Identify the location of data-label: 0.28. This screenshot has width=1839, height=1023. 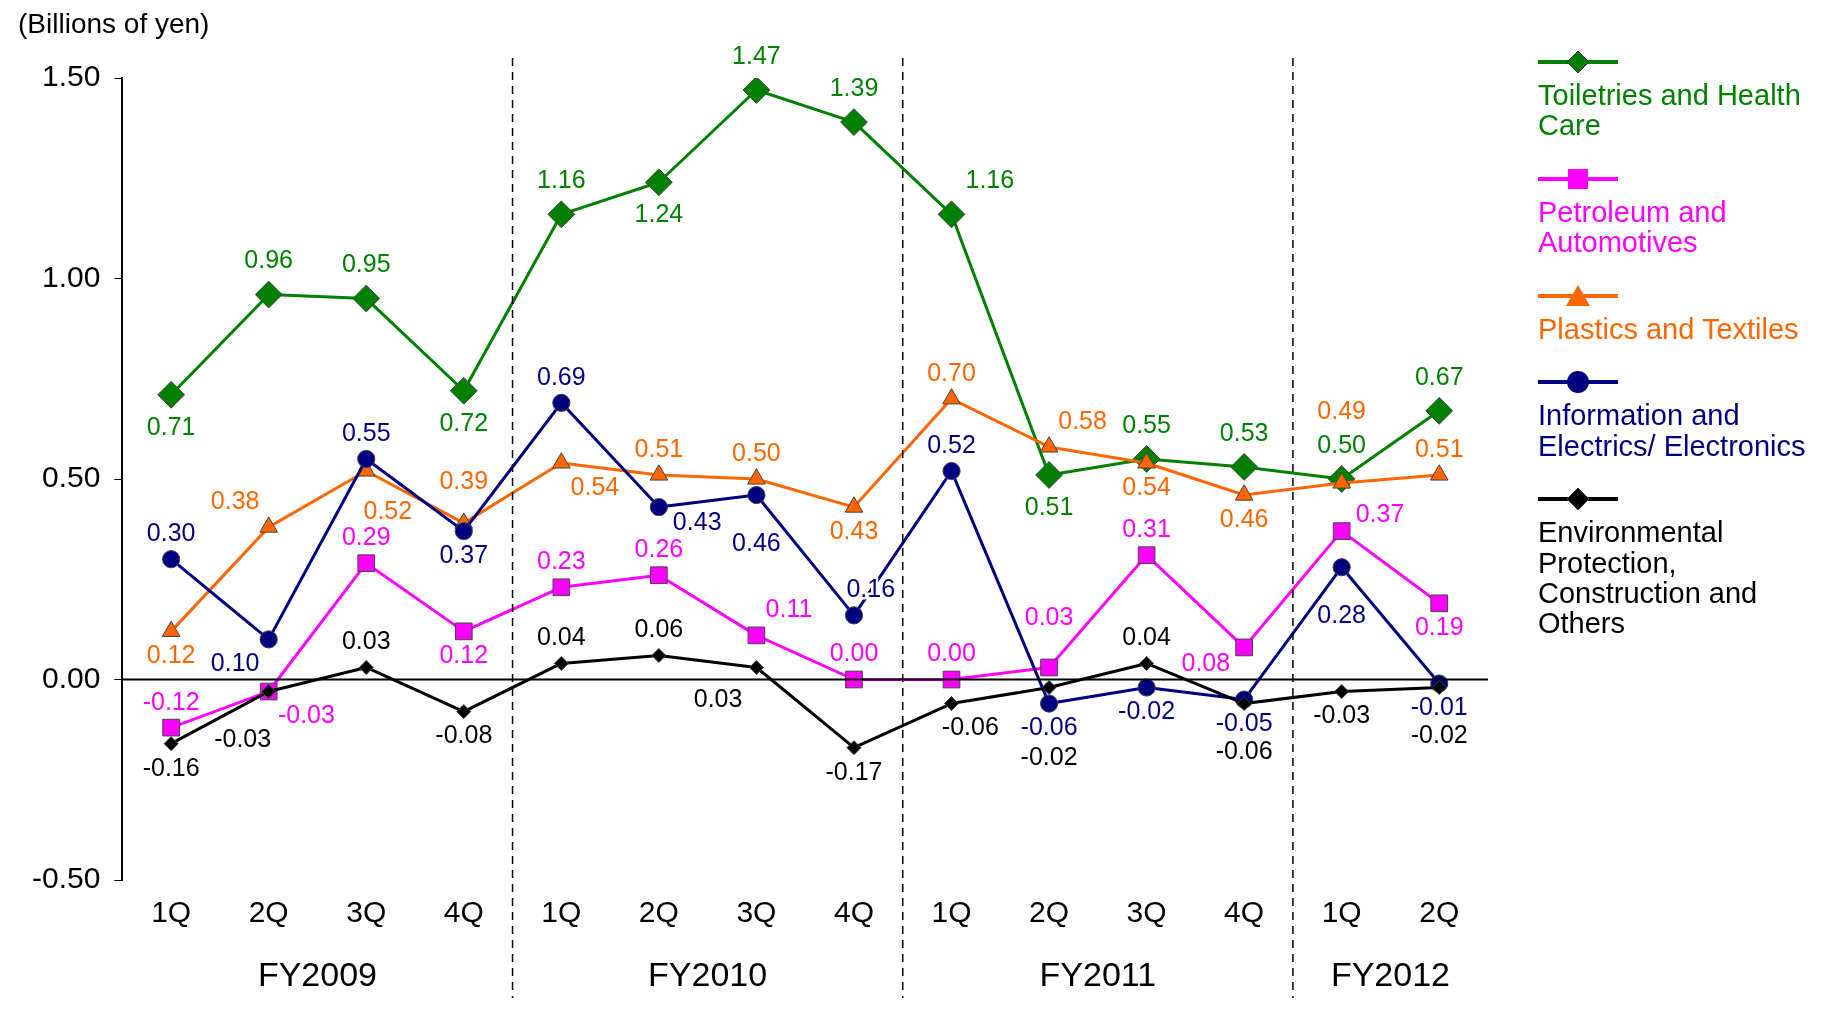
(1342, 614).